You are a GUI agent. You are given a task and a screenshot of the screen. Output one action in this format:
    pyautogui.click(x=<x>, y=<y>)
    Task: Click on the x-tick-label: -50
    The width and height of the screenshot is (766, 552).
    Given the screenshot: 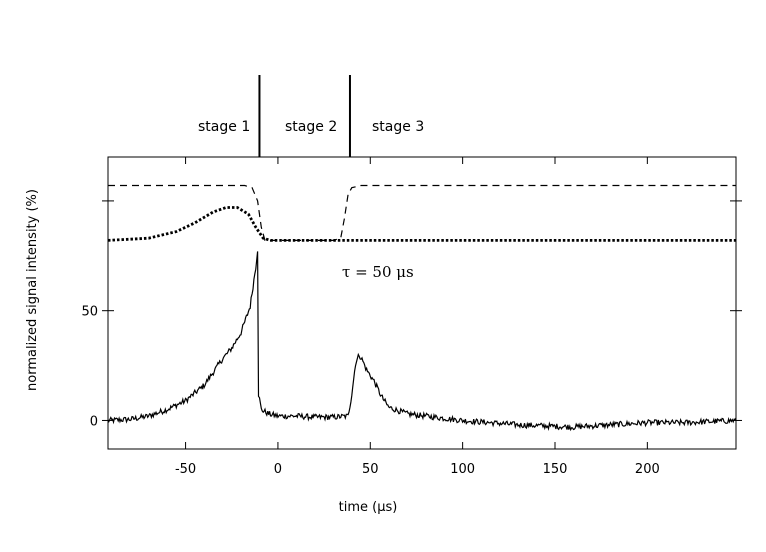 What is the action you would take?
    pyautogui.click(x=185, y=469)
    